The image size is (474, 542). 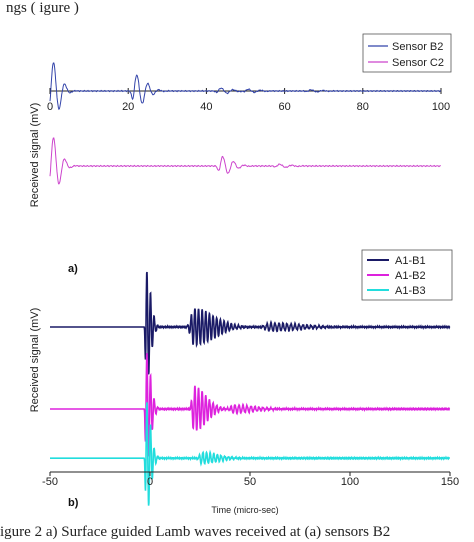 I want to click on legend-label-sensor-c2: Sensor C2, so click(x=418, y=63).